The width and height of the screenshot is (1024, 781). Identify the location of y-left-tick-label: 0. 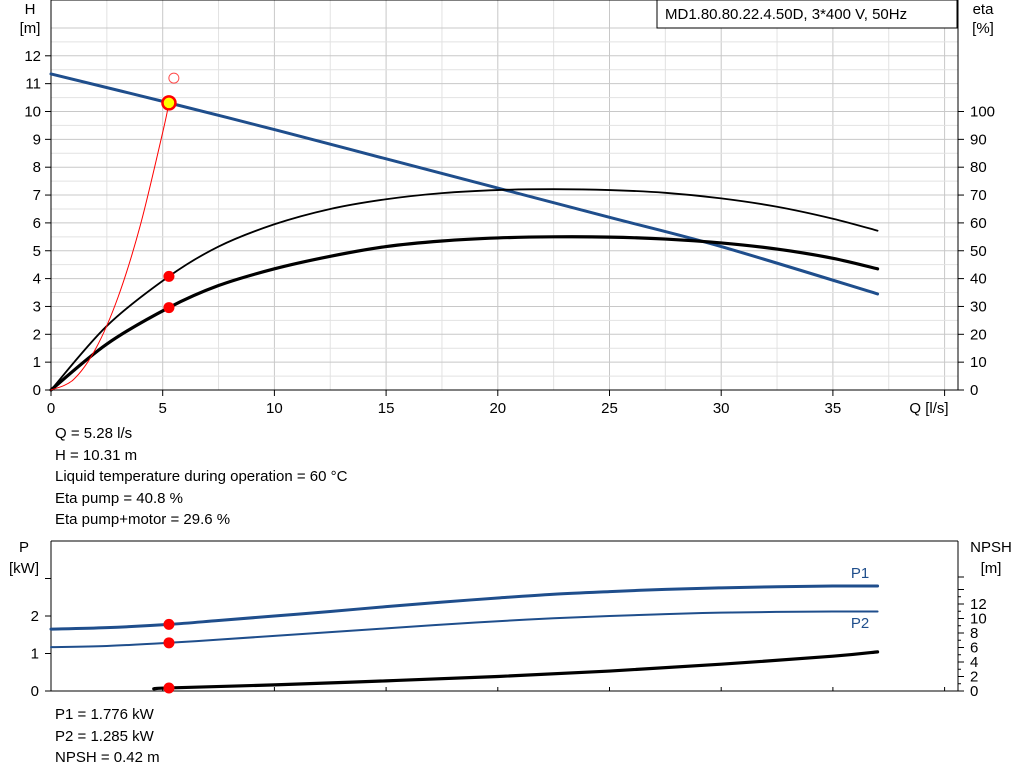
(37, 390).